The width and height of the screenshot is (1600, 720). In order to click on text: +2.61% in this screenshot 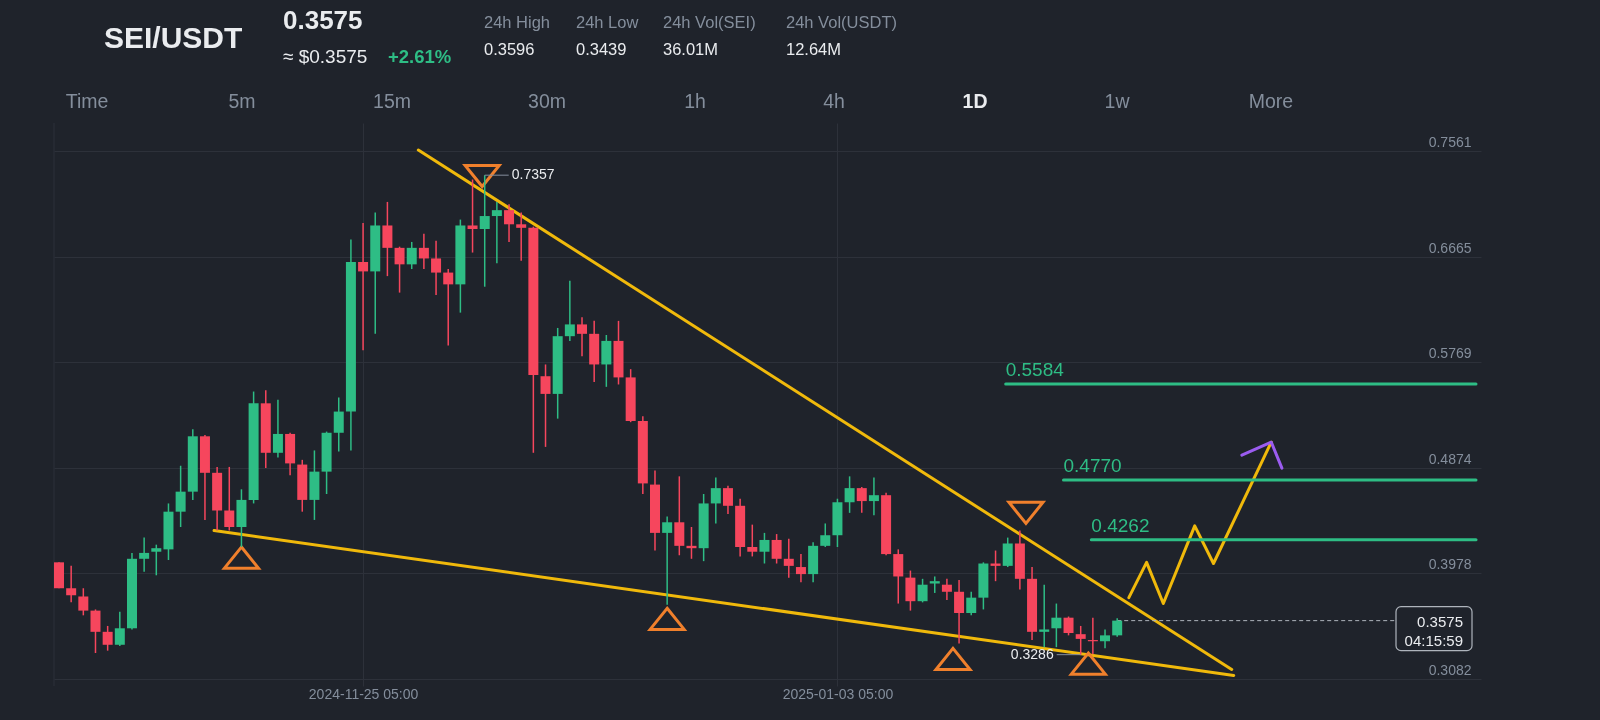, I will do `click(420, 56)`.